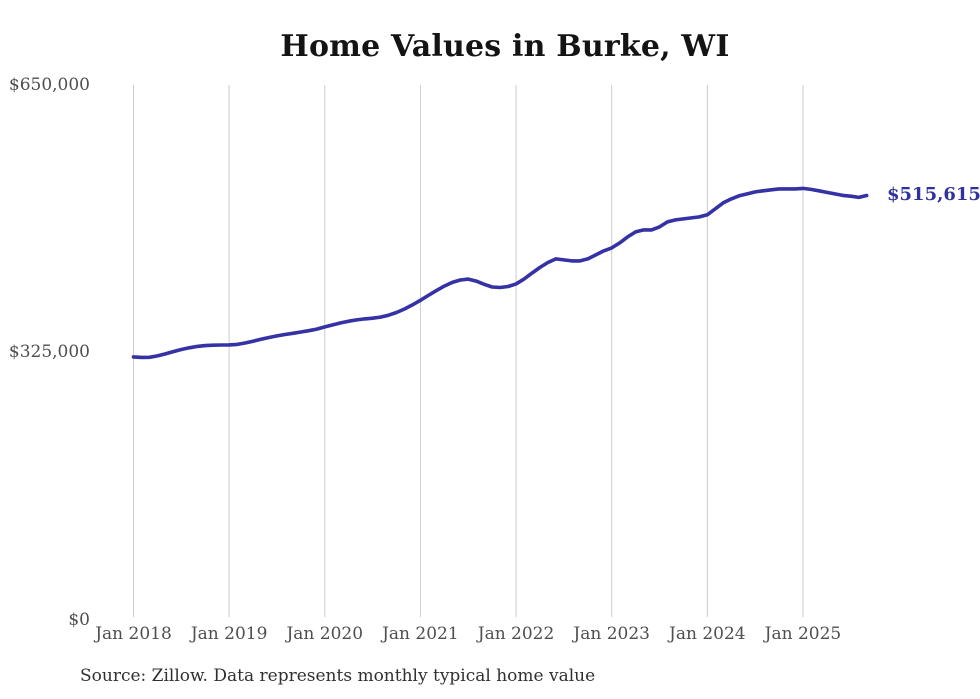  Describe the element at coordinates (420, 634) in the screenshot. I see `x-tick-label: Jan 2021` at that location.